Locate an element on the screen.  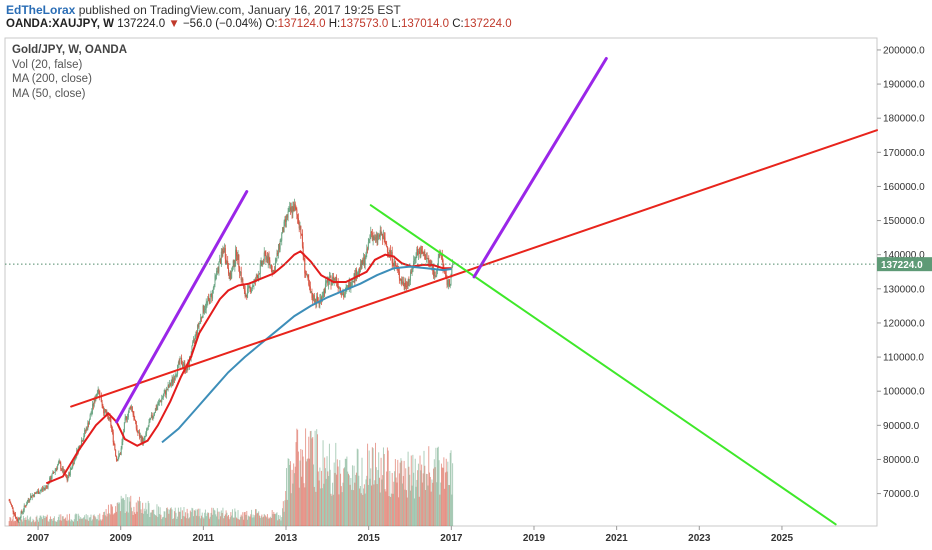
y-tick-label: 100000.0 is located at coordinates (904, 392).